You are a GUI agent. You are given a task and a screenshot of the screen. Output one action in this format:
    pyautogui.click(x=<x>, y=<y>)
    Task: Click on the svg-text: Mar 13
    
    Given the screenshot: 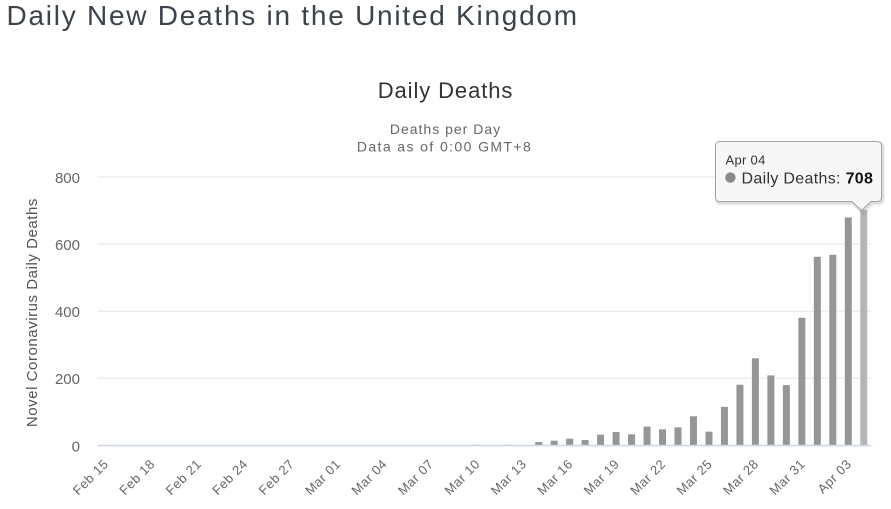 What is the action you would take?
    pyautogui.click(x=509, y=477)
    